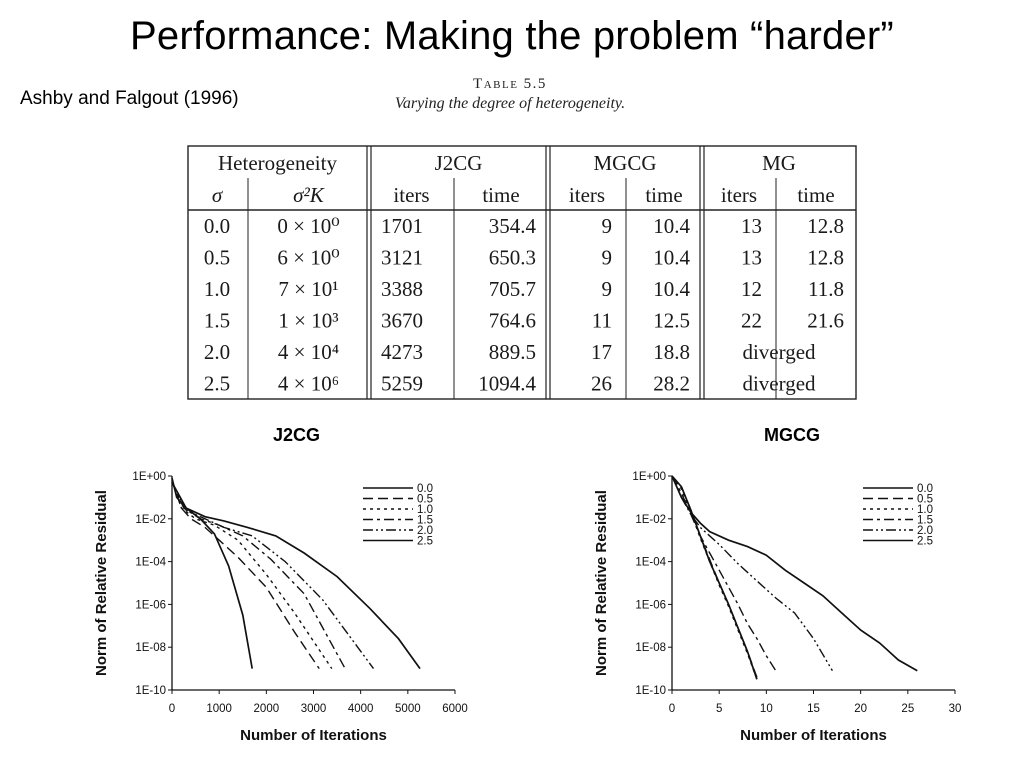  What do you see at coordinates (751, 289) in the screenshot?
I see `table-cell: 12` at bounding box center [751, 289].